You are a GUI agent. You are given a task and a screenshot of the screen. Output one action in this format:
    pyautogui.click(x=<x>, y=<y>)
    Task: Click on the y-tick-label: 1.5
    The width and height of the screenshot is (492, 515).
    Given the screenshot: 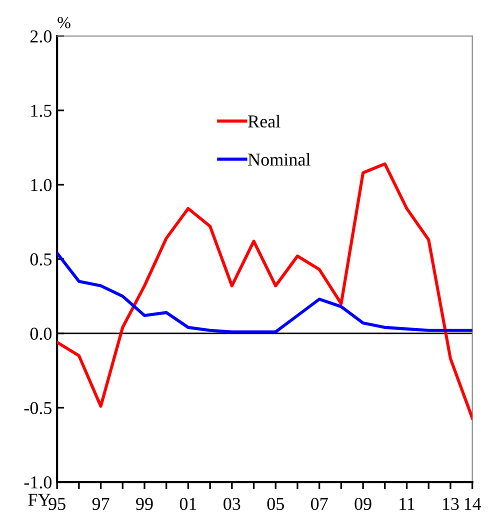 What is the action you would take?
    pyautogui.click(x=41, y=110)
    